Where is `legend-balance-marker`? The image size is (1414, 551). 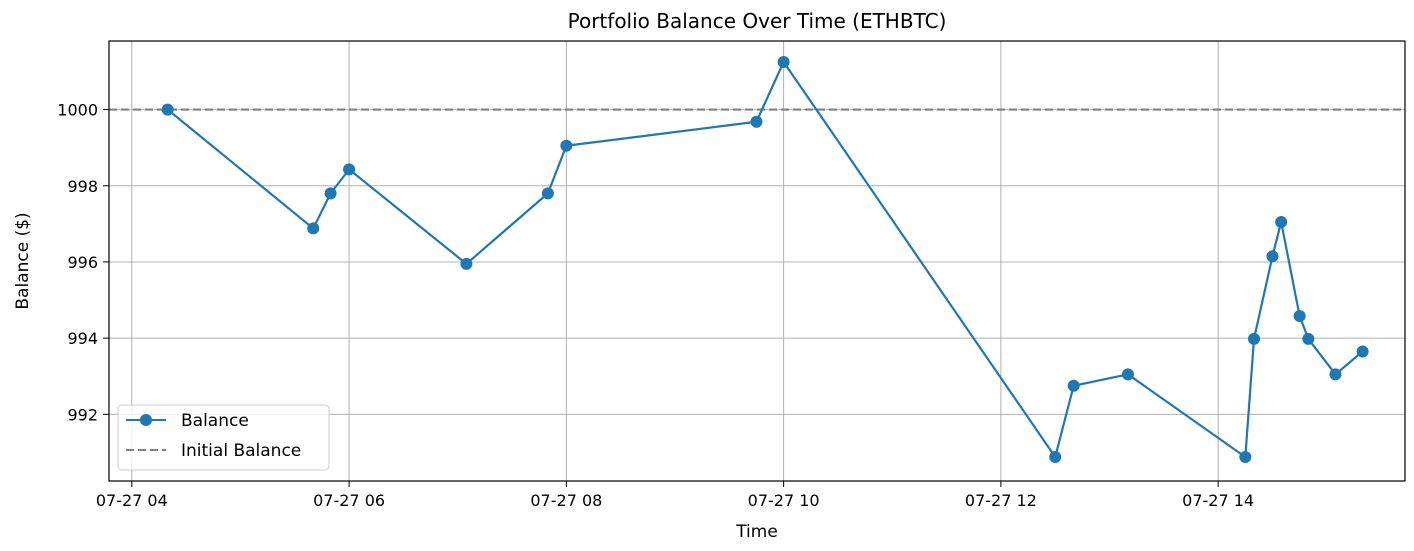
legend-balance-marker is located at coordinates (146, 420).